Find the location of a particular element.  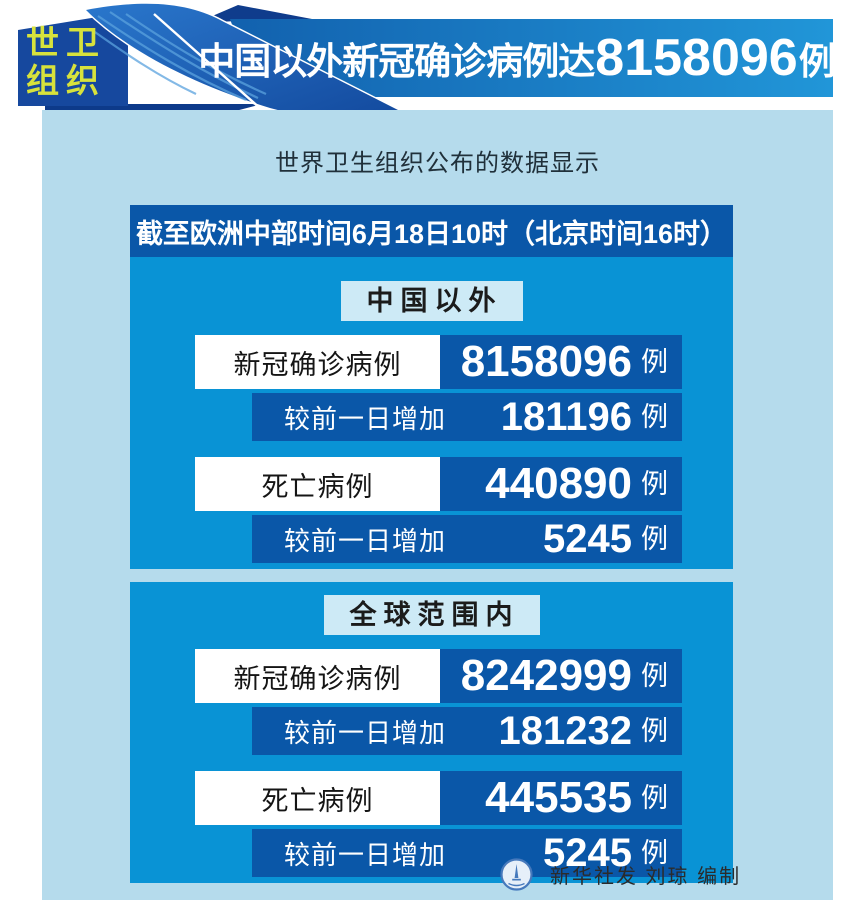

header-ribbon-graphic is located at coordinates (425, 64).